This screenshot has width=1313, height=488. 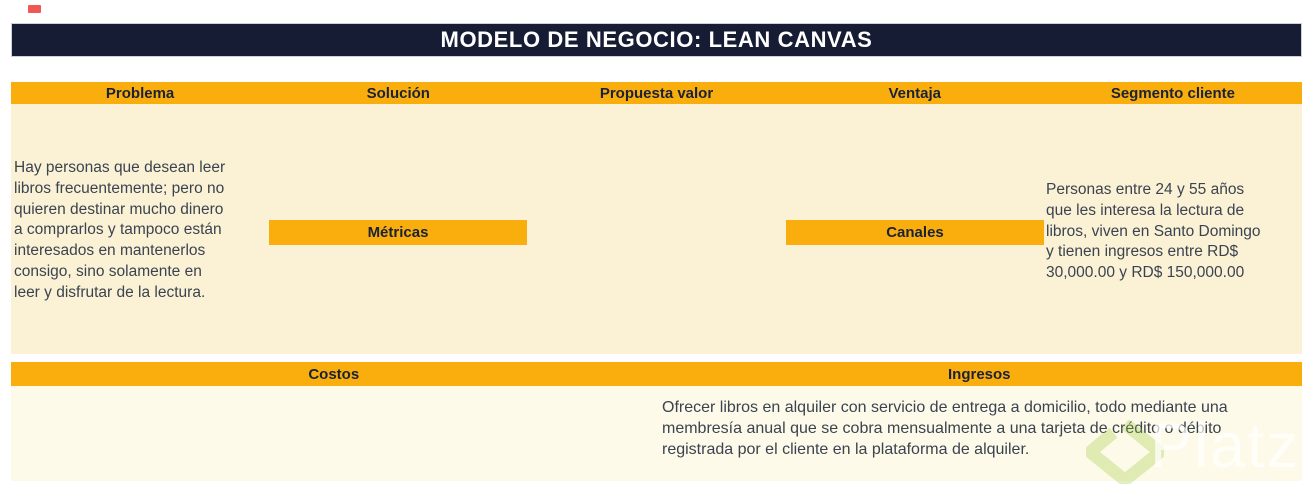 I want to click on header-problema: Problema, so click(x=140, y=93).